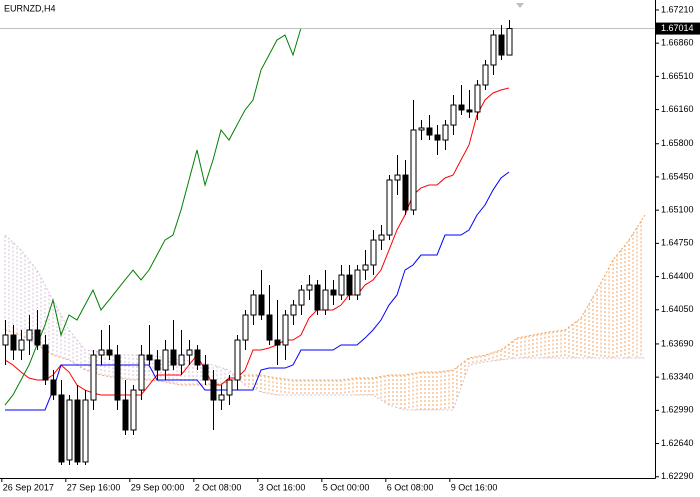 This screenshot has height=497, width=700. What do you see at coordinates (677, 176) in the screenshot?
I see `y-tick-label: 1.65450` at bounding box center [677, 176].